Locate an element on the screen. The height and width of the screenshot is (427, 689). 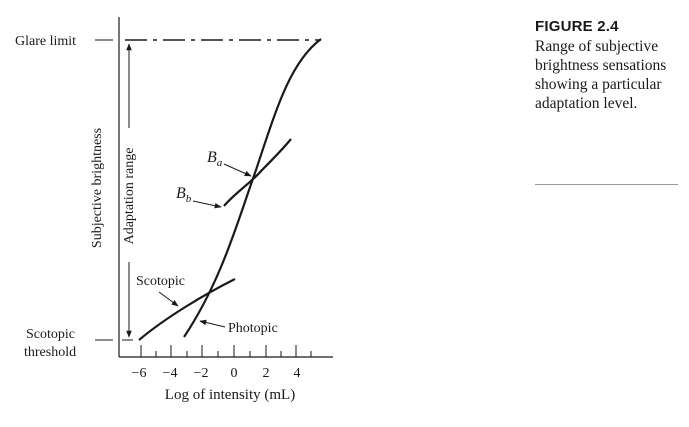
scotopic-threshold-label-line1: Scotopic is located at coordinates (50, 334).